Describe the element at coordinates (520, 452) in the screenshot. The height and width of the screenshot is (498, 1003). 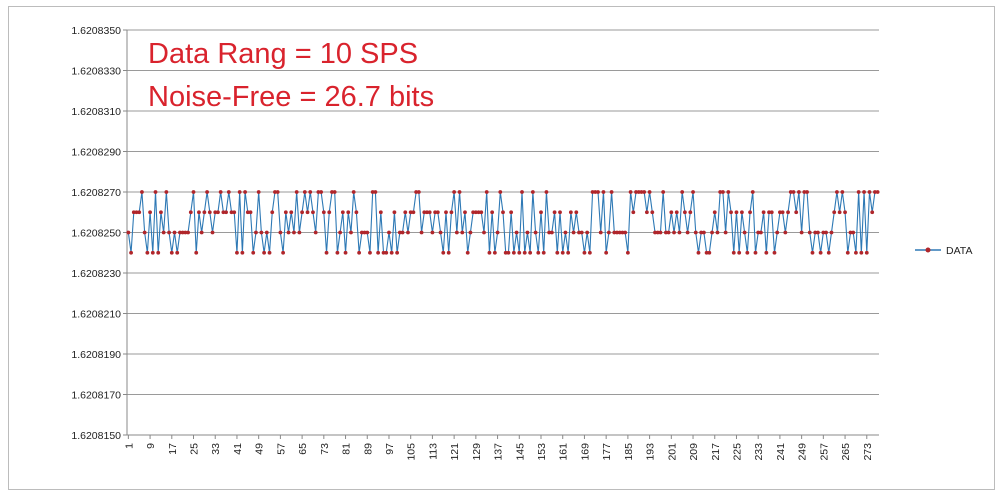
I see `x-tick-label: 145` at that location.